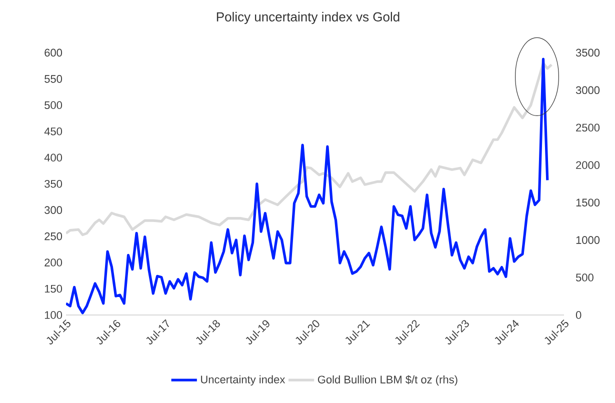 Image resolution: width=615 pixels, height=403 pixels. I want to click on y-tick-label: 200, so click(53, 262).